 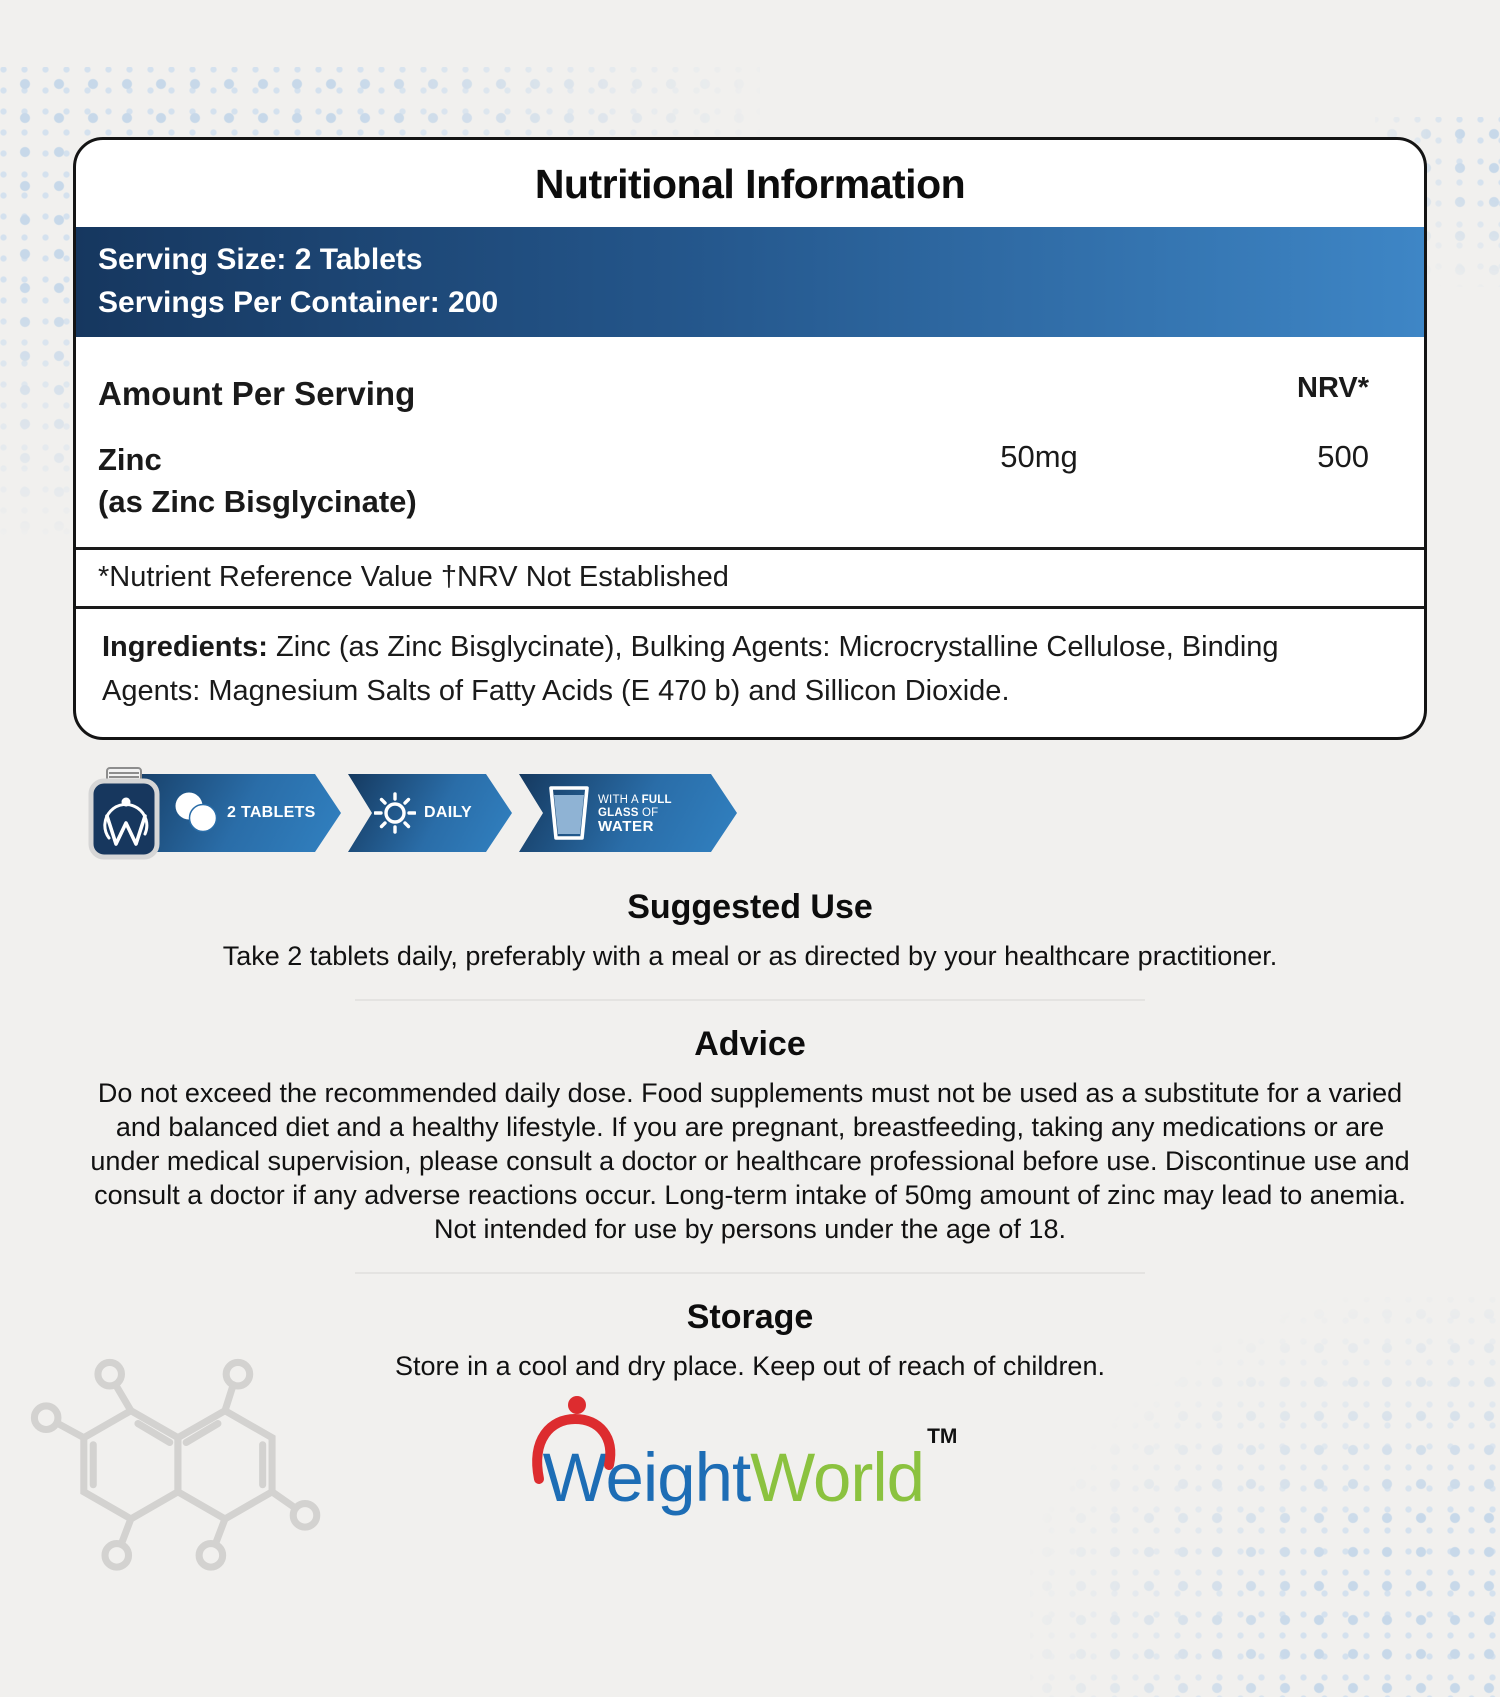 I want to click on brand-logo: WeightWorldTM, so click(x=750, y=1456).